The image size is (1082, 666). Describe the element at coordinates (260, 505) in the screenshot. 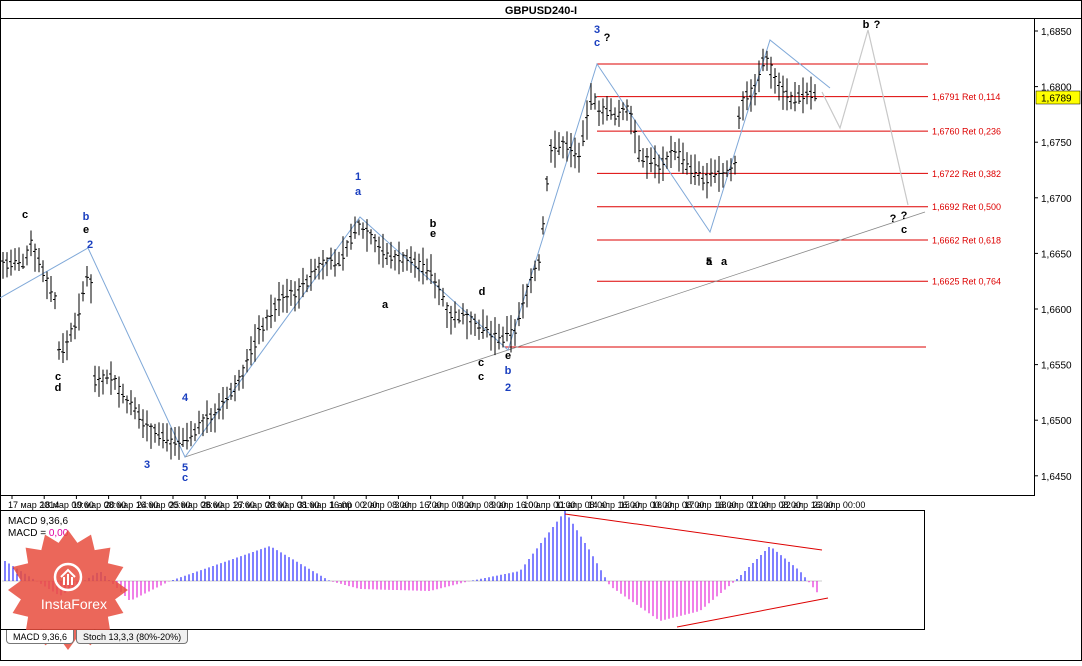

I see `time-tick-label: 27 мар 00:00` at that location.